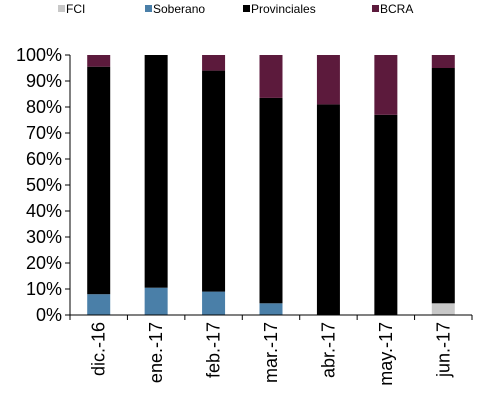 This screenshot has width=482, height=398. I want to click on legend-swatch-soberano, so click(148, 8).